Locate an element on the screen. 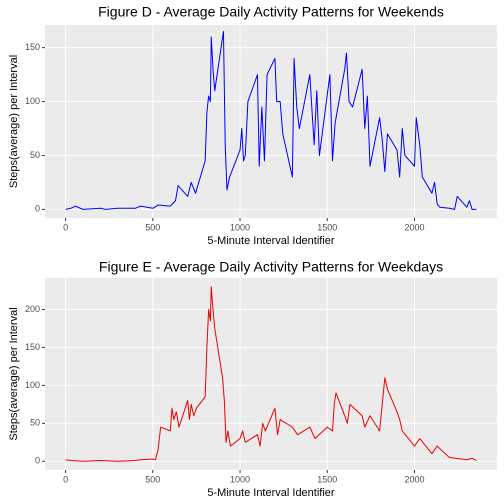  y-tick-label: 200 is located at coordinates (32, 309).